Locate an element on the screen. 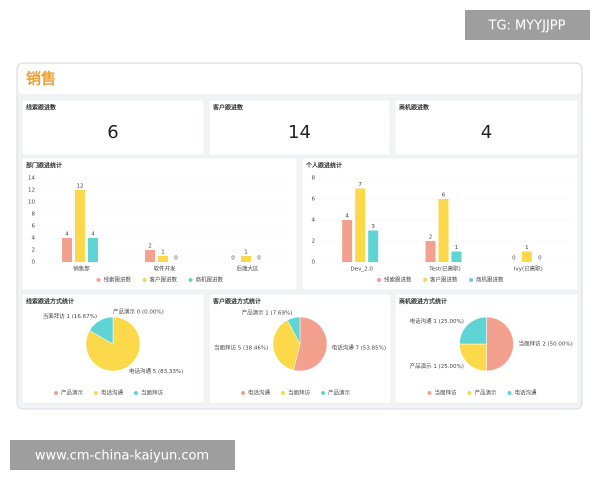 The width and height of the screenshot is (600, 480). slice-label: 电话沟通 1 (25.00%) is located at coordinates (437, 321).